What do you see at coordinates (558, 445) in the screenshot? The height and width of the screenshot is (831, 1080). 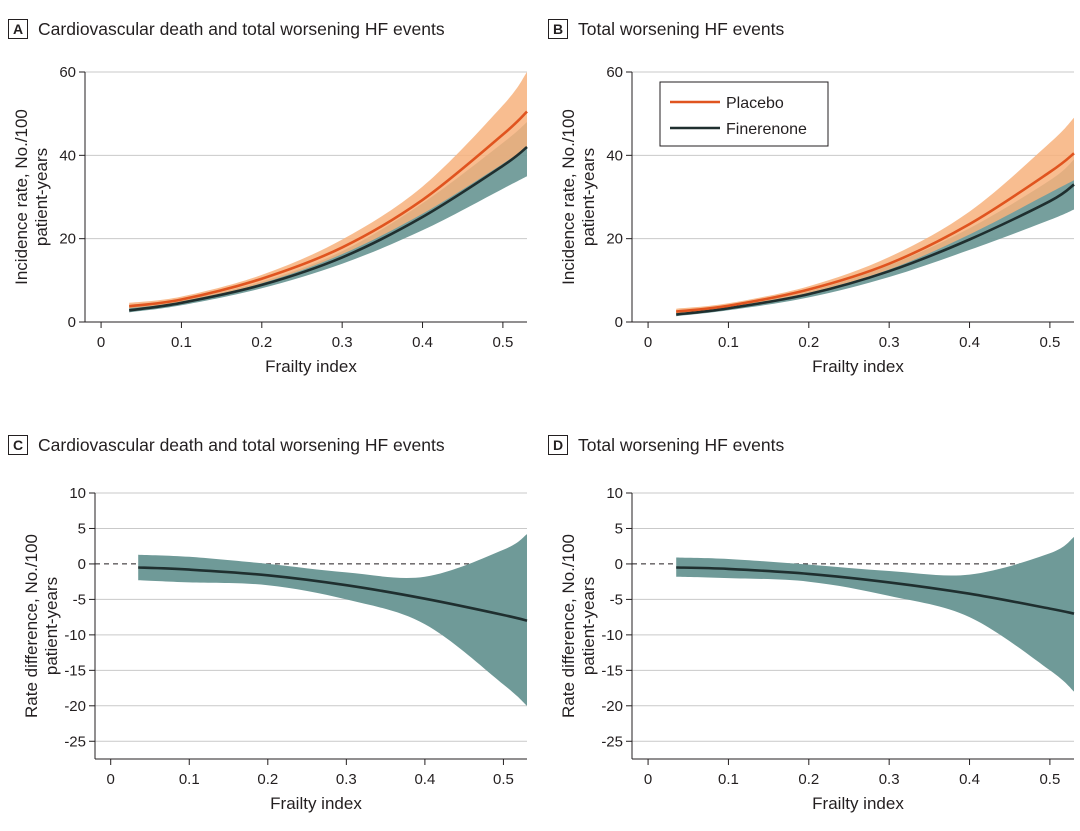 I see `panel-letter: D` at bounding box center [558, 445].